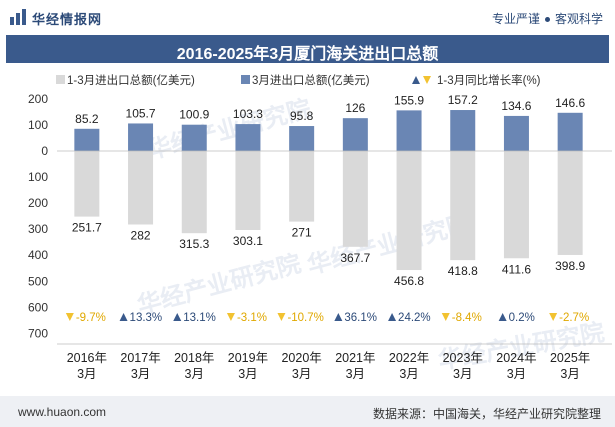  What do you see at coordinates (516, 366) in the screenshot?
I see `x-tick-label: 2024年 3月` at bounding box center [516, 366].